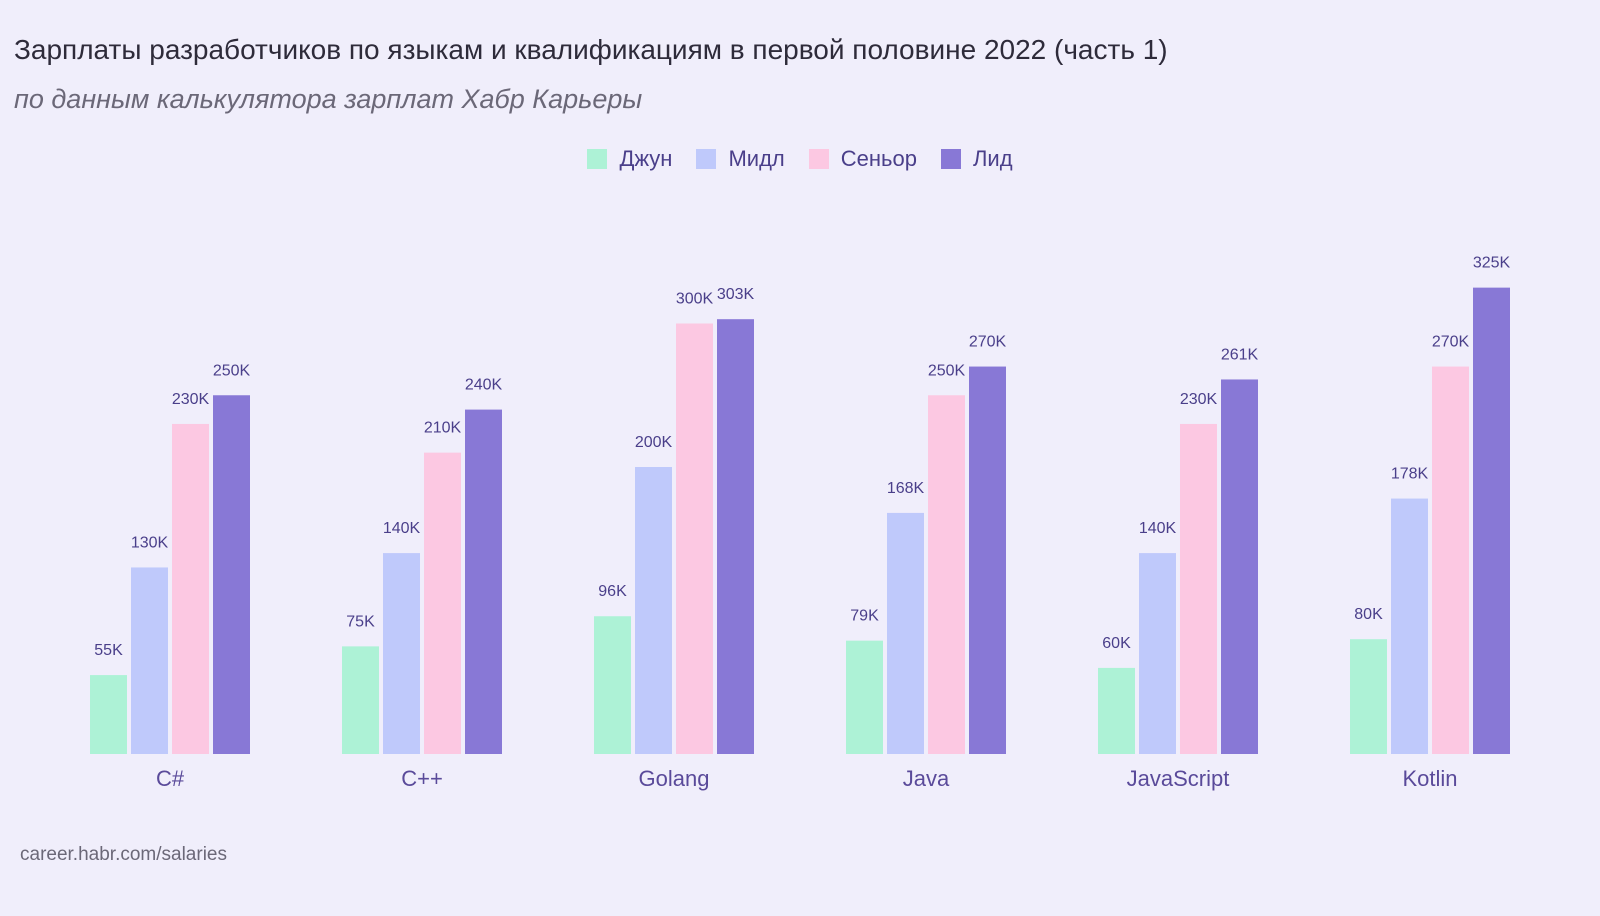  I want to click on bar-cplusplus-s3, so click(483, 581).